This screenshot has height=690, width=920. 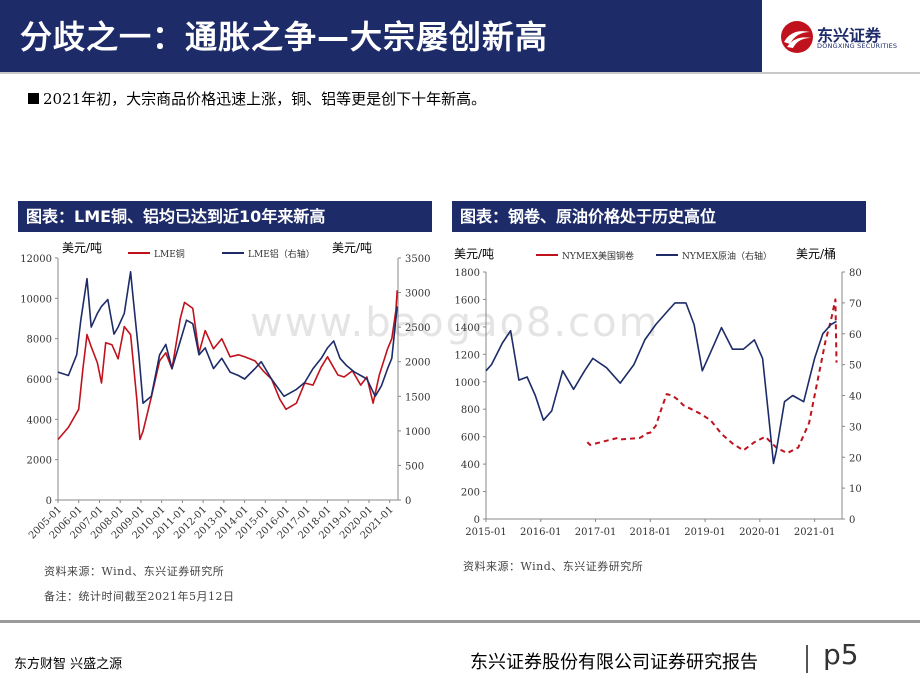 What do you see at coordinates (39, 461) in the screenshot?
I see `left-y-tick-label: 2000` at bounding box center [39, 461].